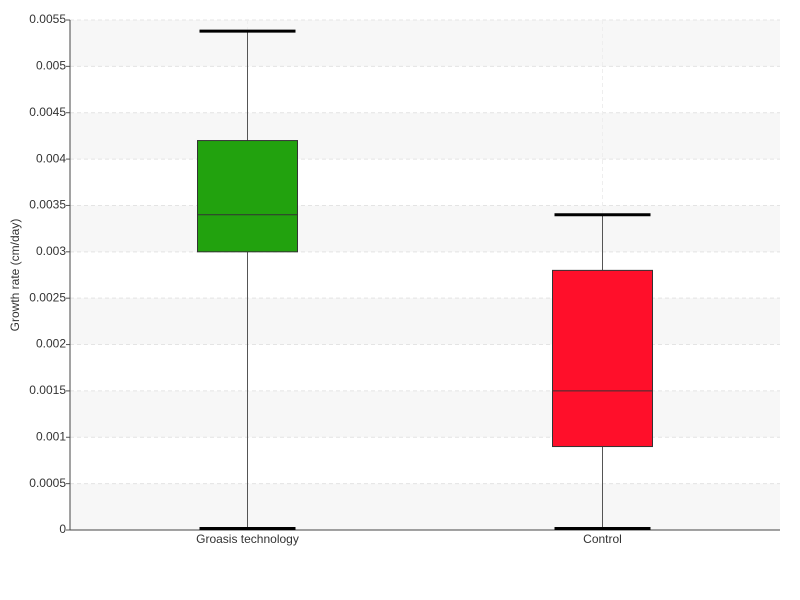 Image resolution: width=800 pixels, height=600 pixels. Describe the element at coordinates (47, 297) in the screenshot. I see `y-tick-label: 0.0025` at that location.